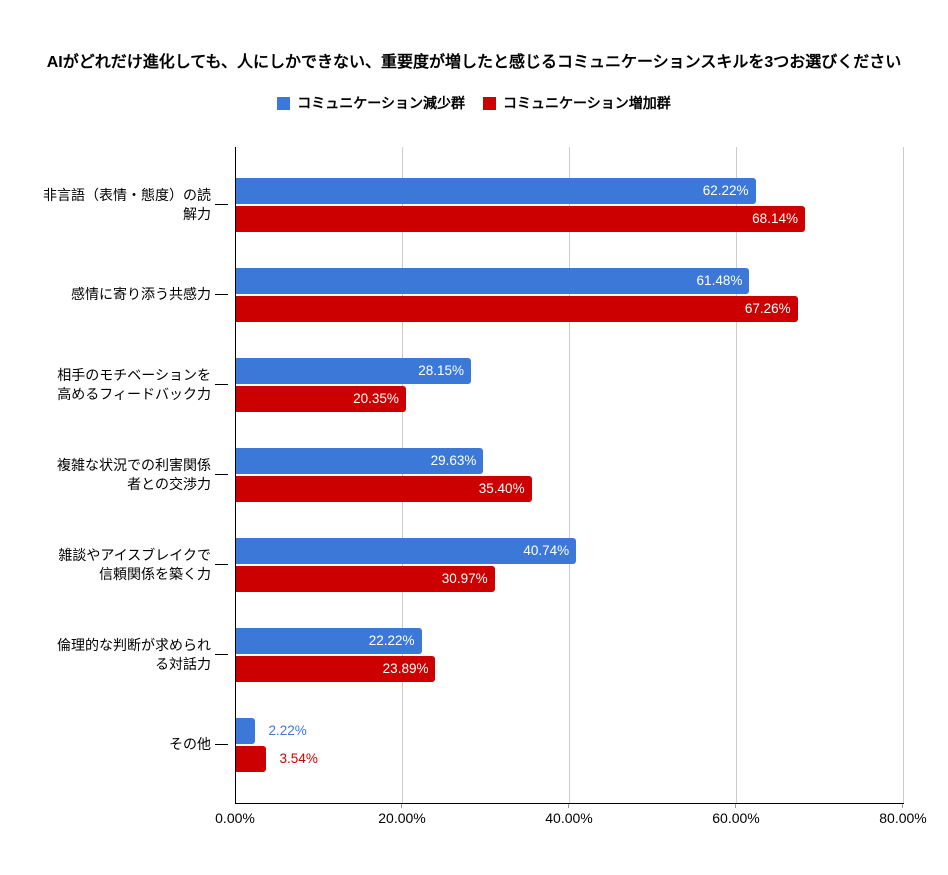  What do you see at coordinates (501, 488) in the screenshot?
I see `value-label: 35.40%` at bounding box center [501, 488].